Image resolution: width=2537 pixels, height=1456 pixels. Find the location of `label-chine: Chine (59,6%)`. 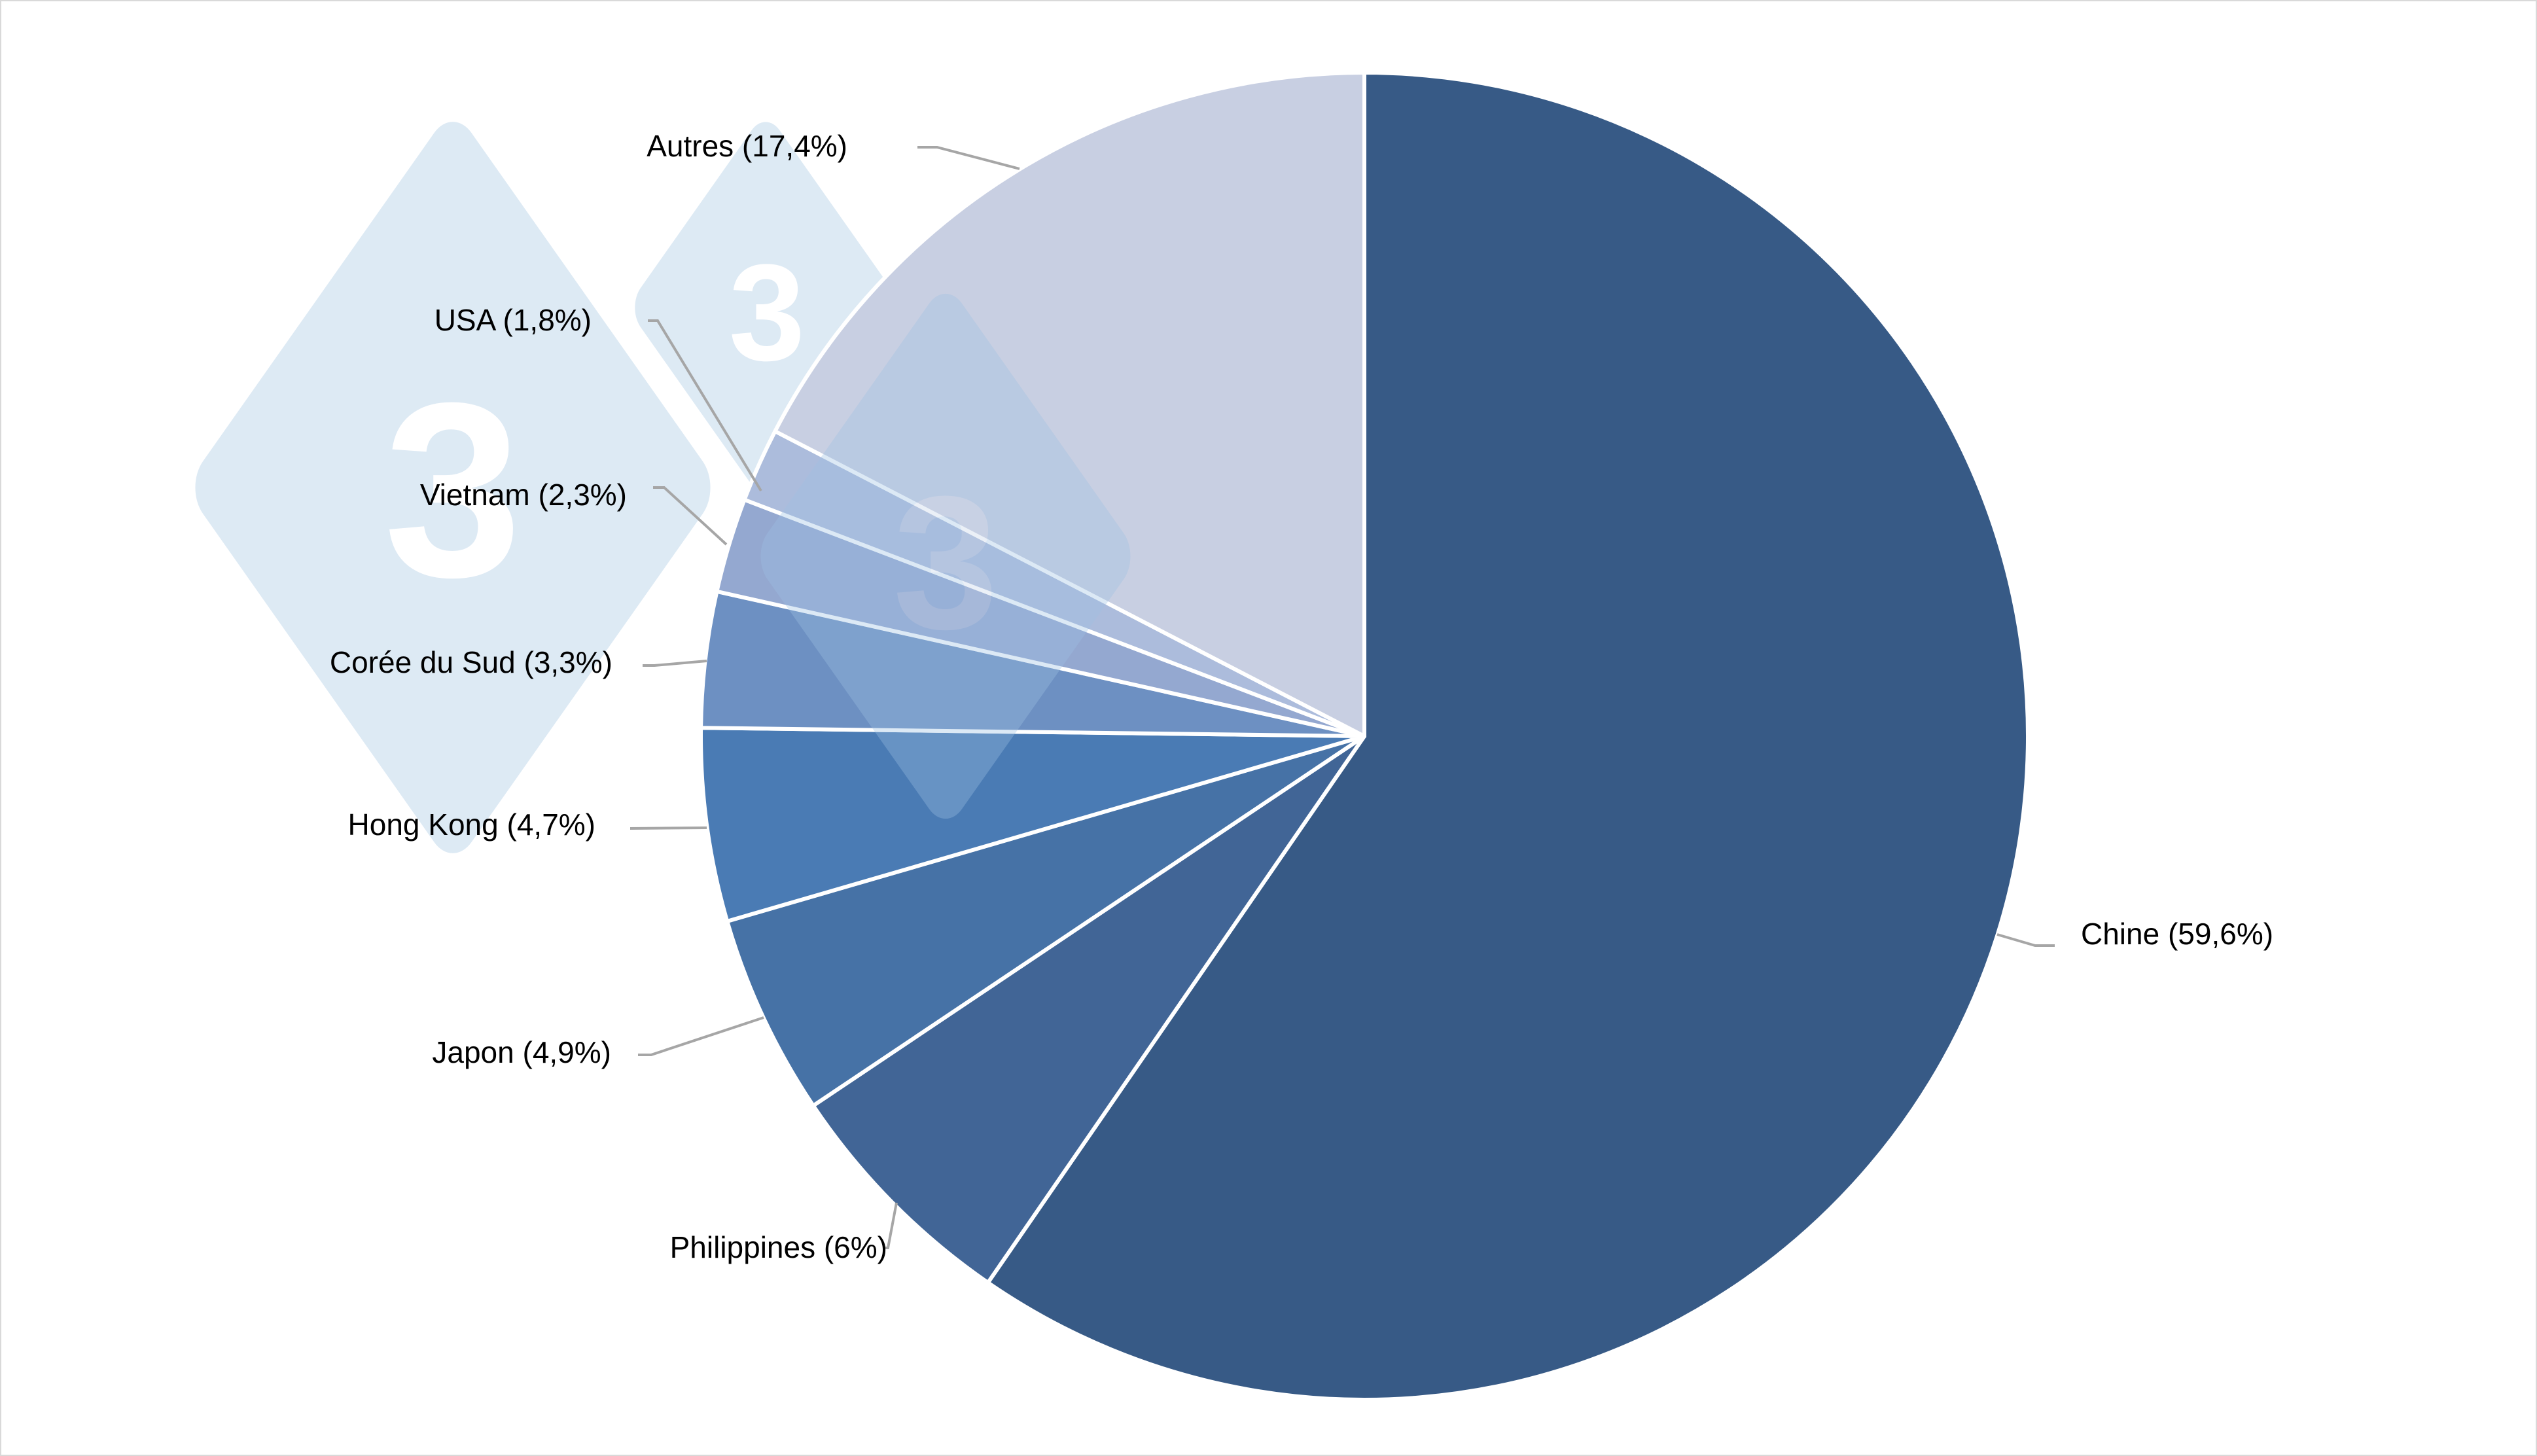

label-chine: Chine (59,6%) is located at coordinates (2177, 934).